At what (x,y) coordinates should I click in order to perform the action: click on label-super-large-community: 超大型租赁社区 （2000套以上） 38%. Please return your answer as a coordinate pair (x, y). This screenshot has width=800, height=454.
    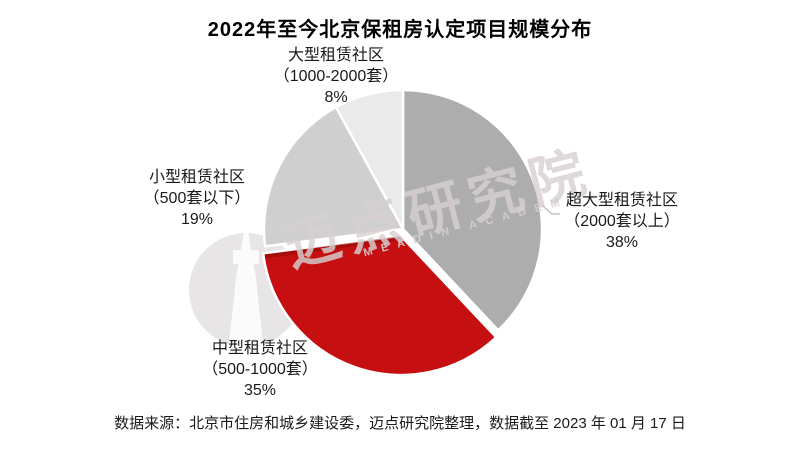
    Looking at the image, I should click on (622, 221).